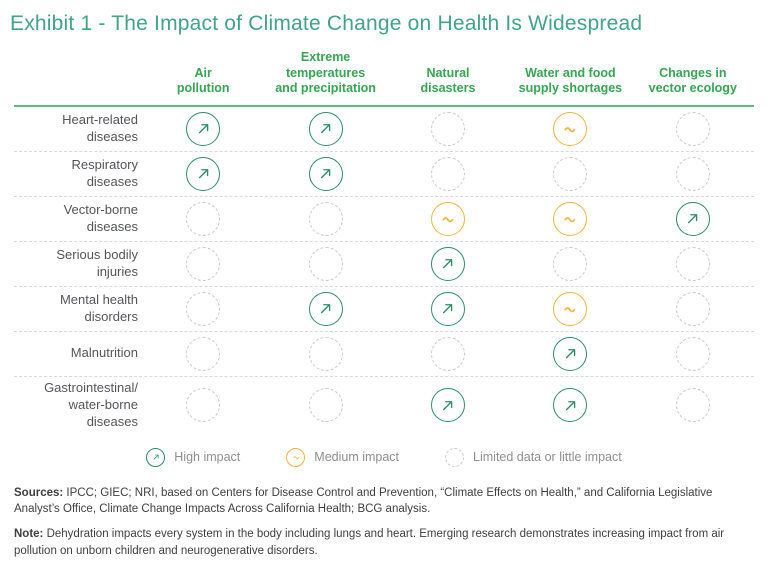 Image resolution: width=768 pixels, height=575 pixels. I want to click on note-label: Note:, so click(29, 534).